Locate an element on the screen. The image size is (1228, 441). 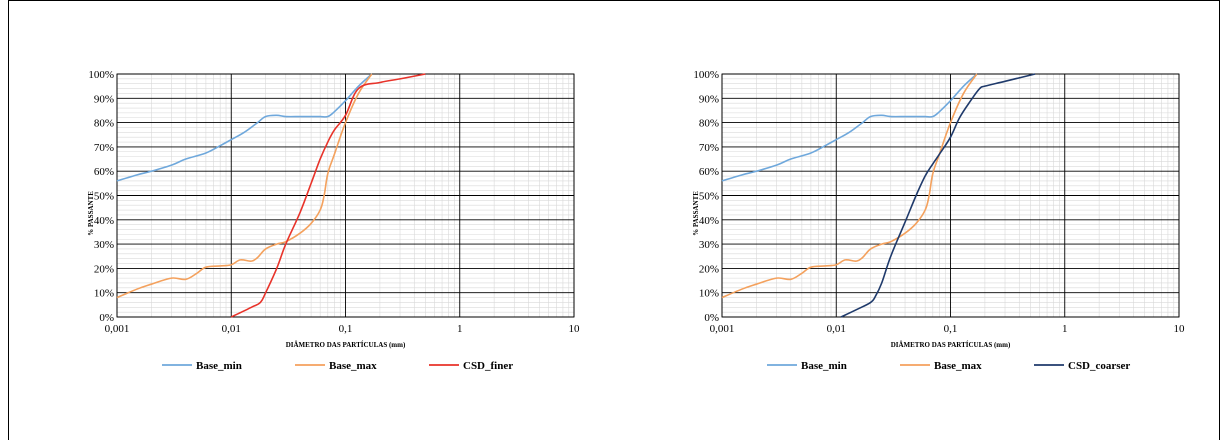
series-line-csd-coarser is located at coordinates (938, 195).